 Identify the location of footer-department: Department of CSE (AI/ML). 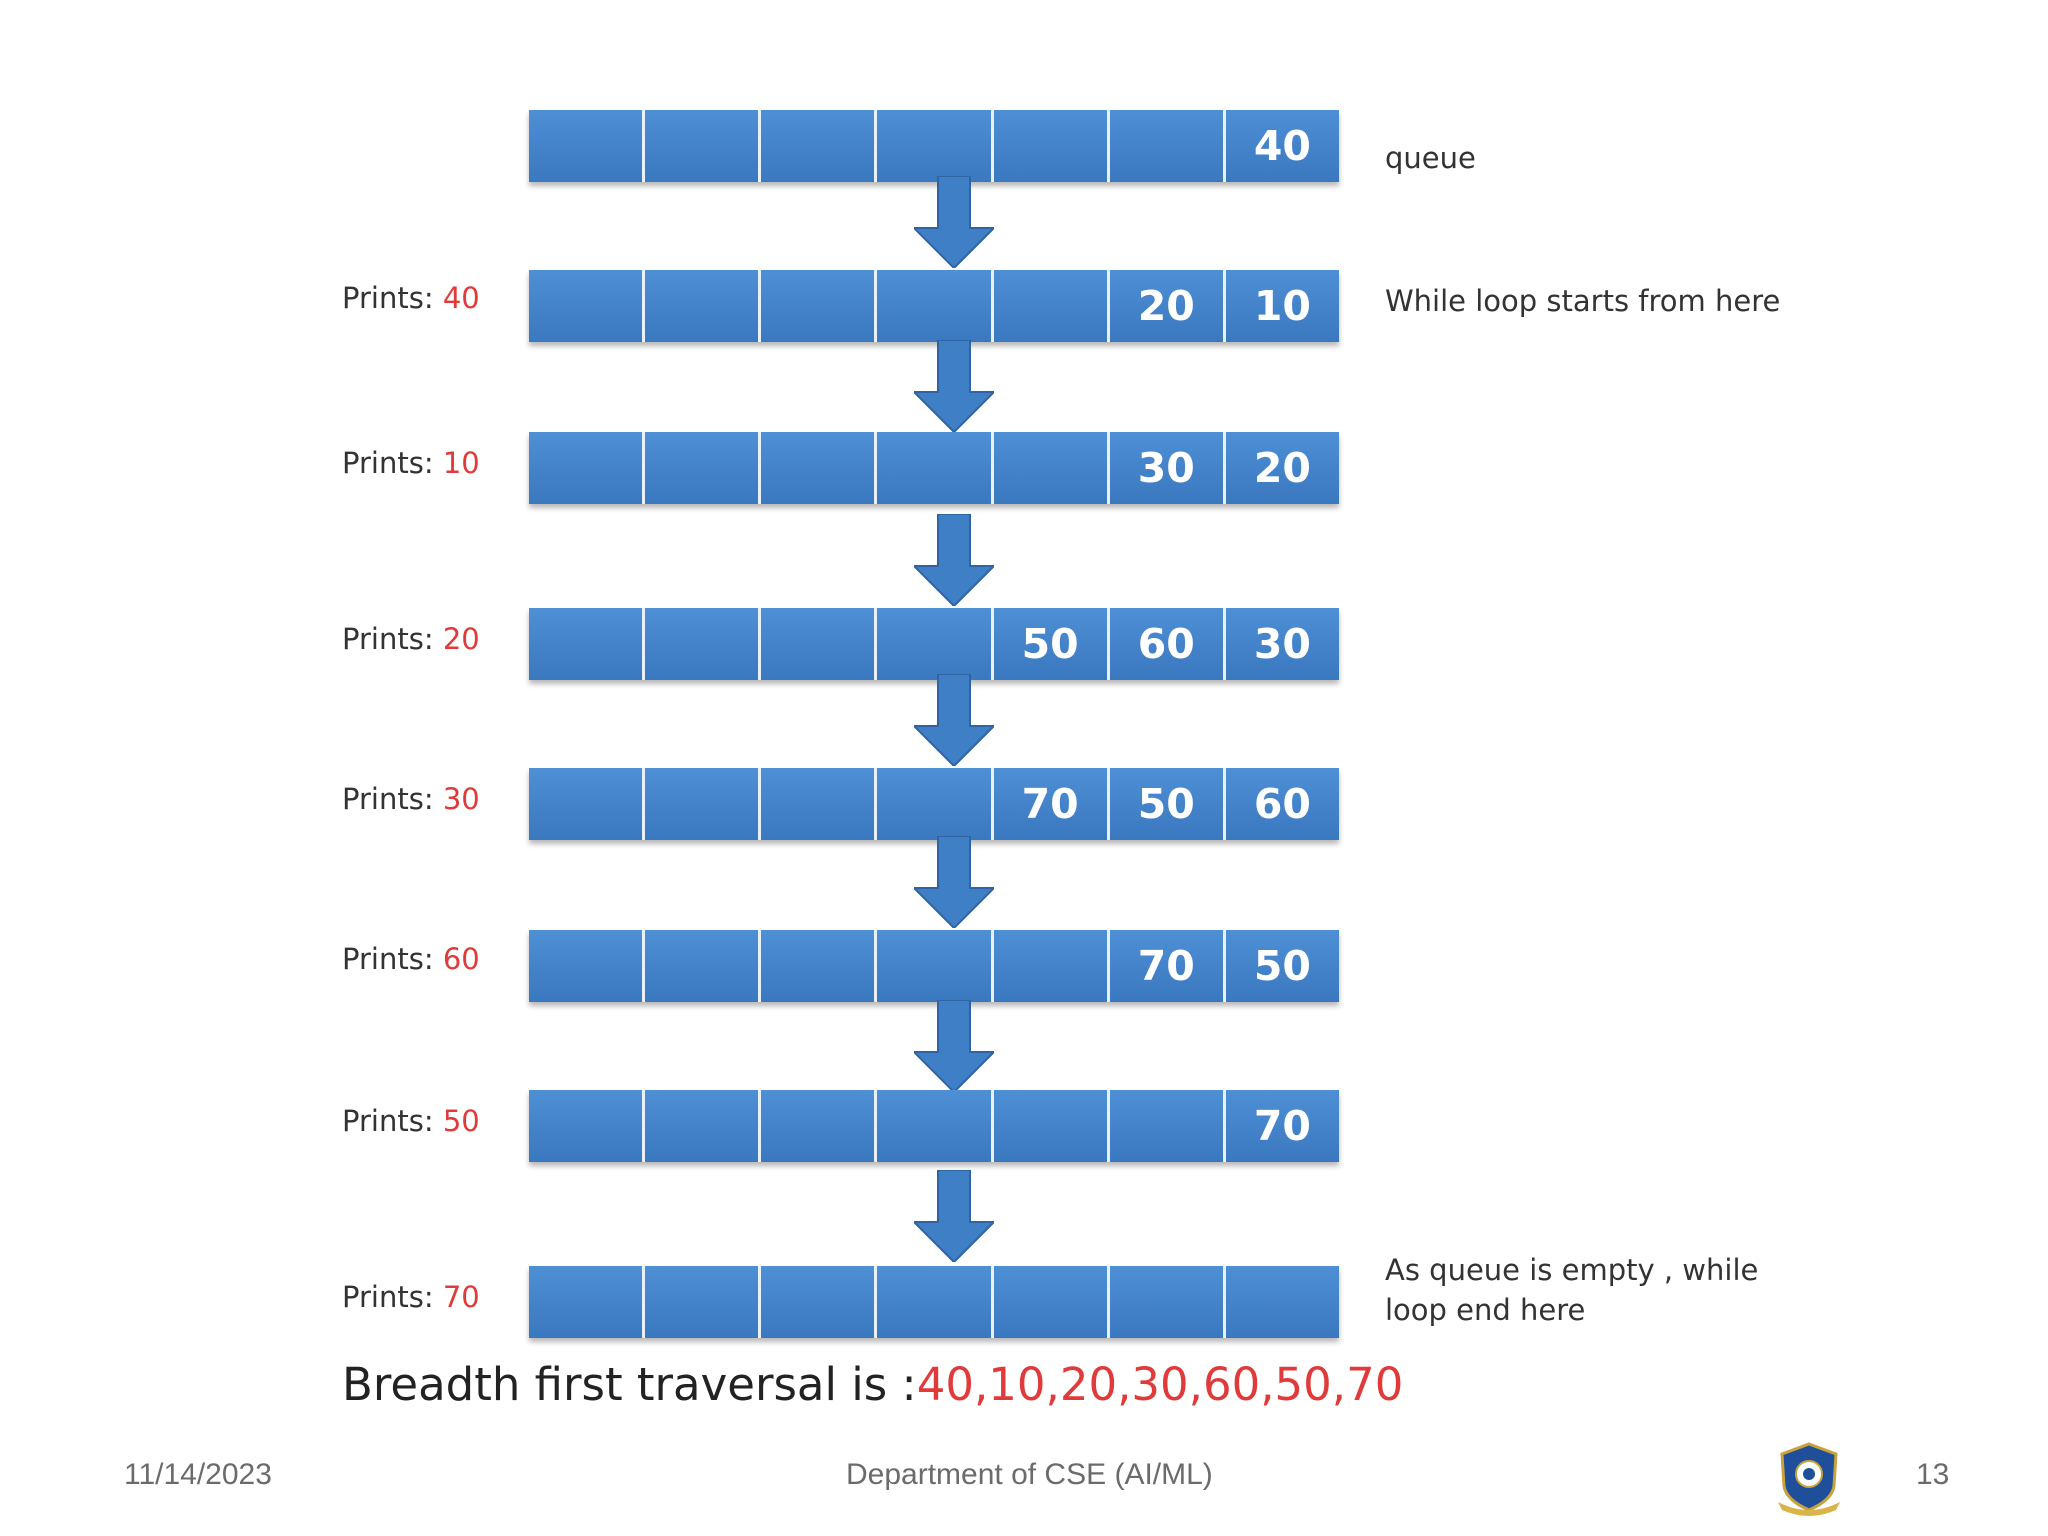
(1029, 1474).